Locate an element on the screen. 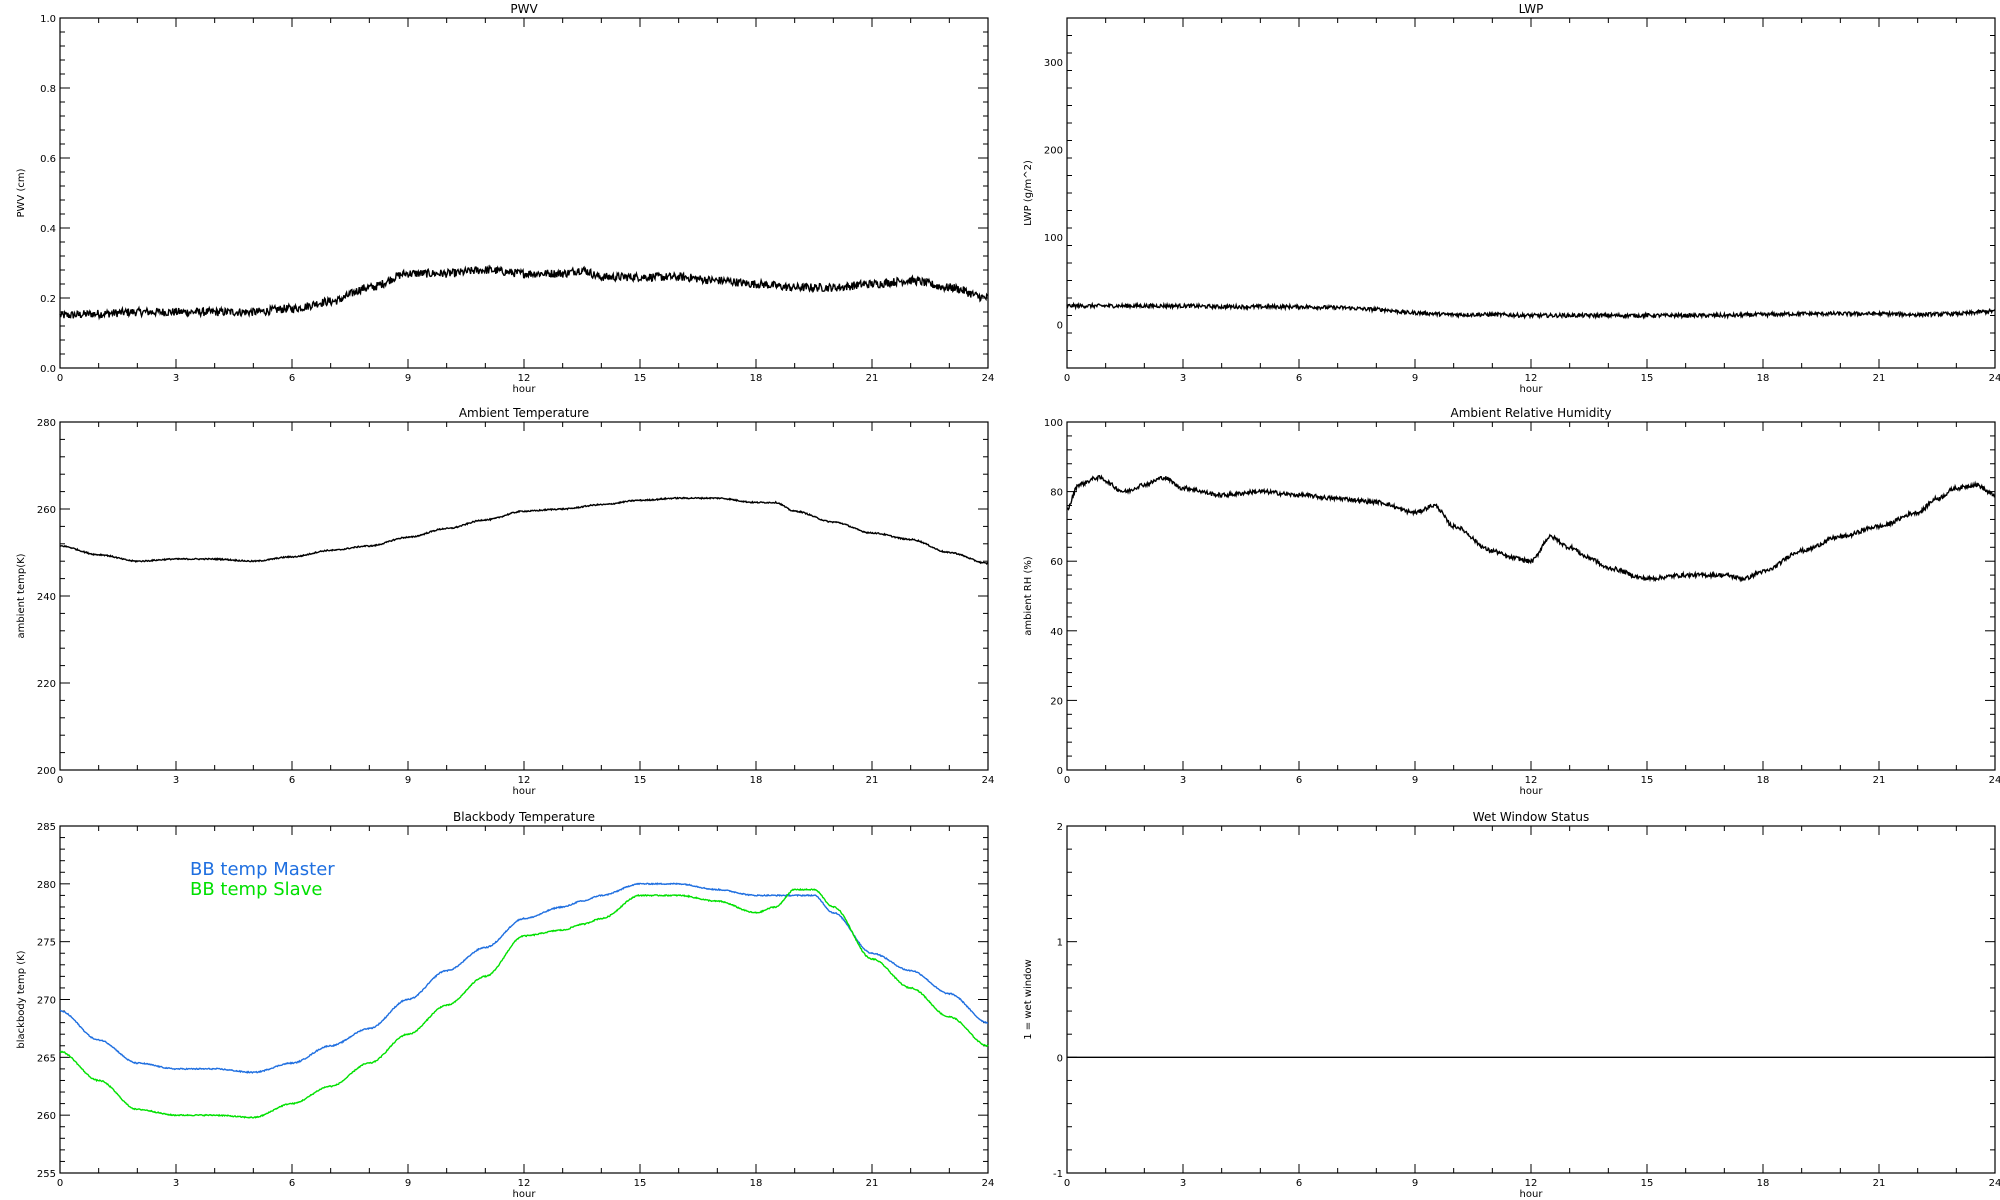 The image size is (2000, 1200). y-tick-label: -1 is located at coordinates (1058, 1174).